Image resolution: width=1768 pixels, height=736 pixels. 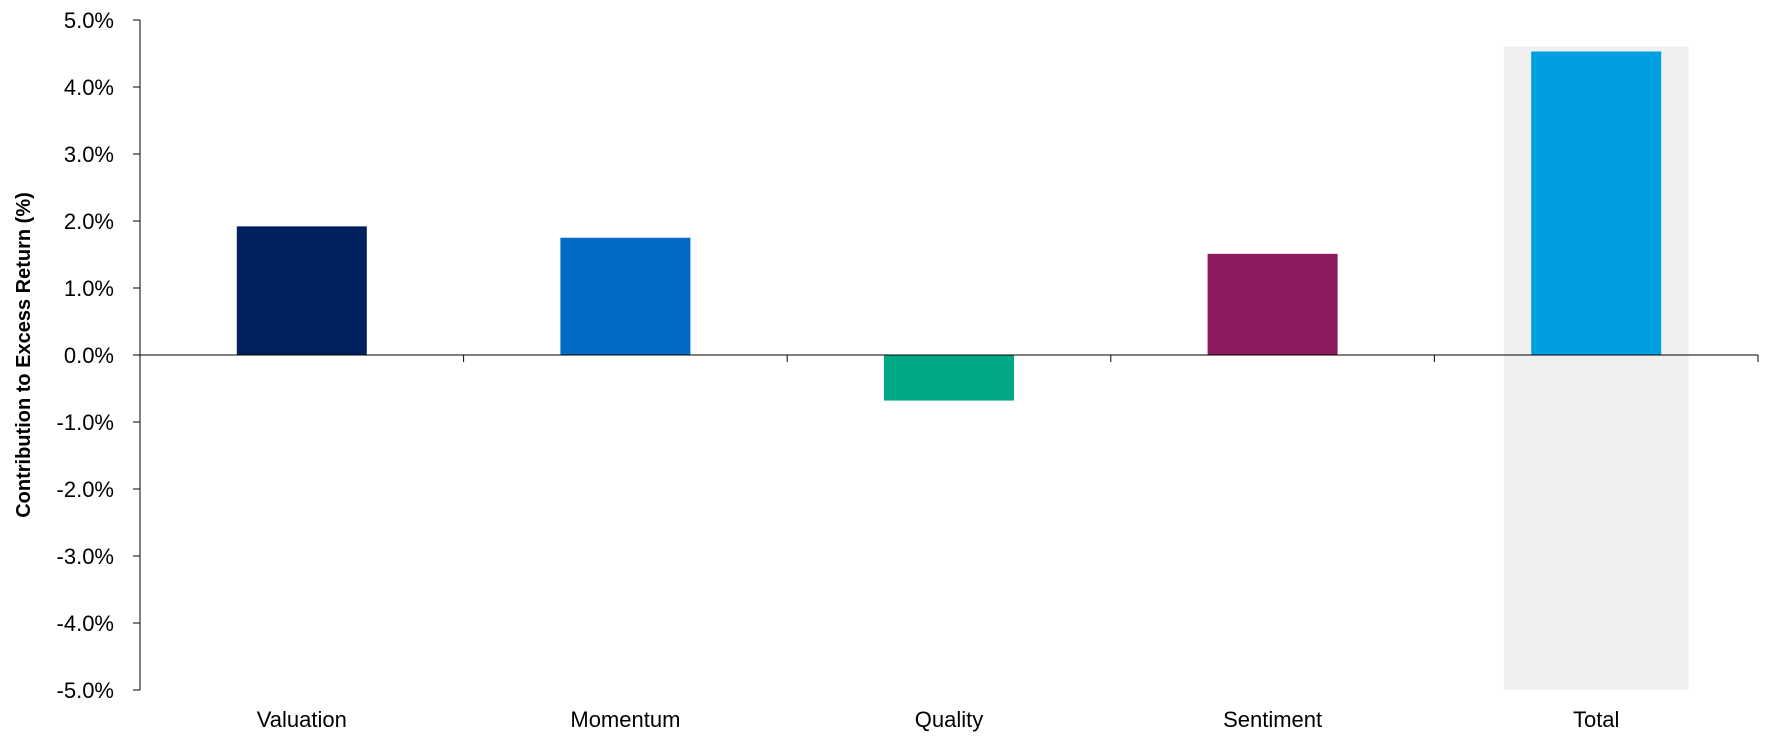 I want to click on y-tick-label: 1.0%, so click(x=89, y=288).